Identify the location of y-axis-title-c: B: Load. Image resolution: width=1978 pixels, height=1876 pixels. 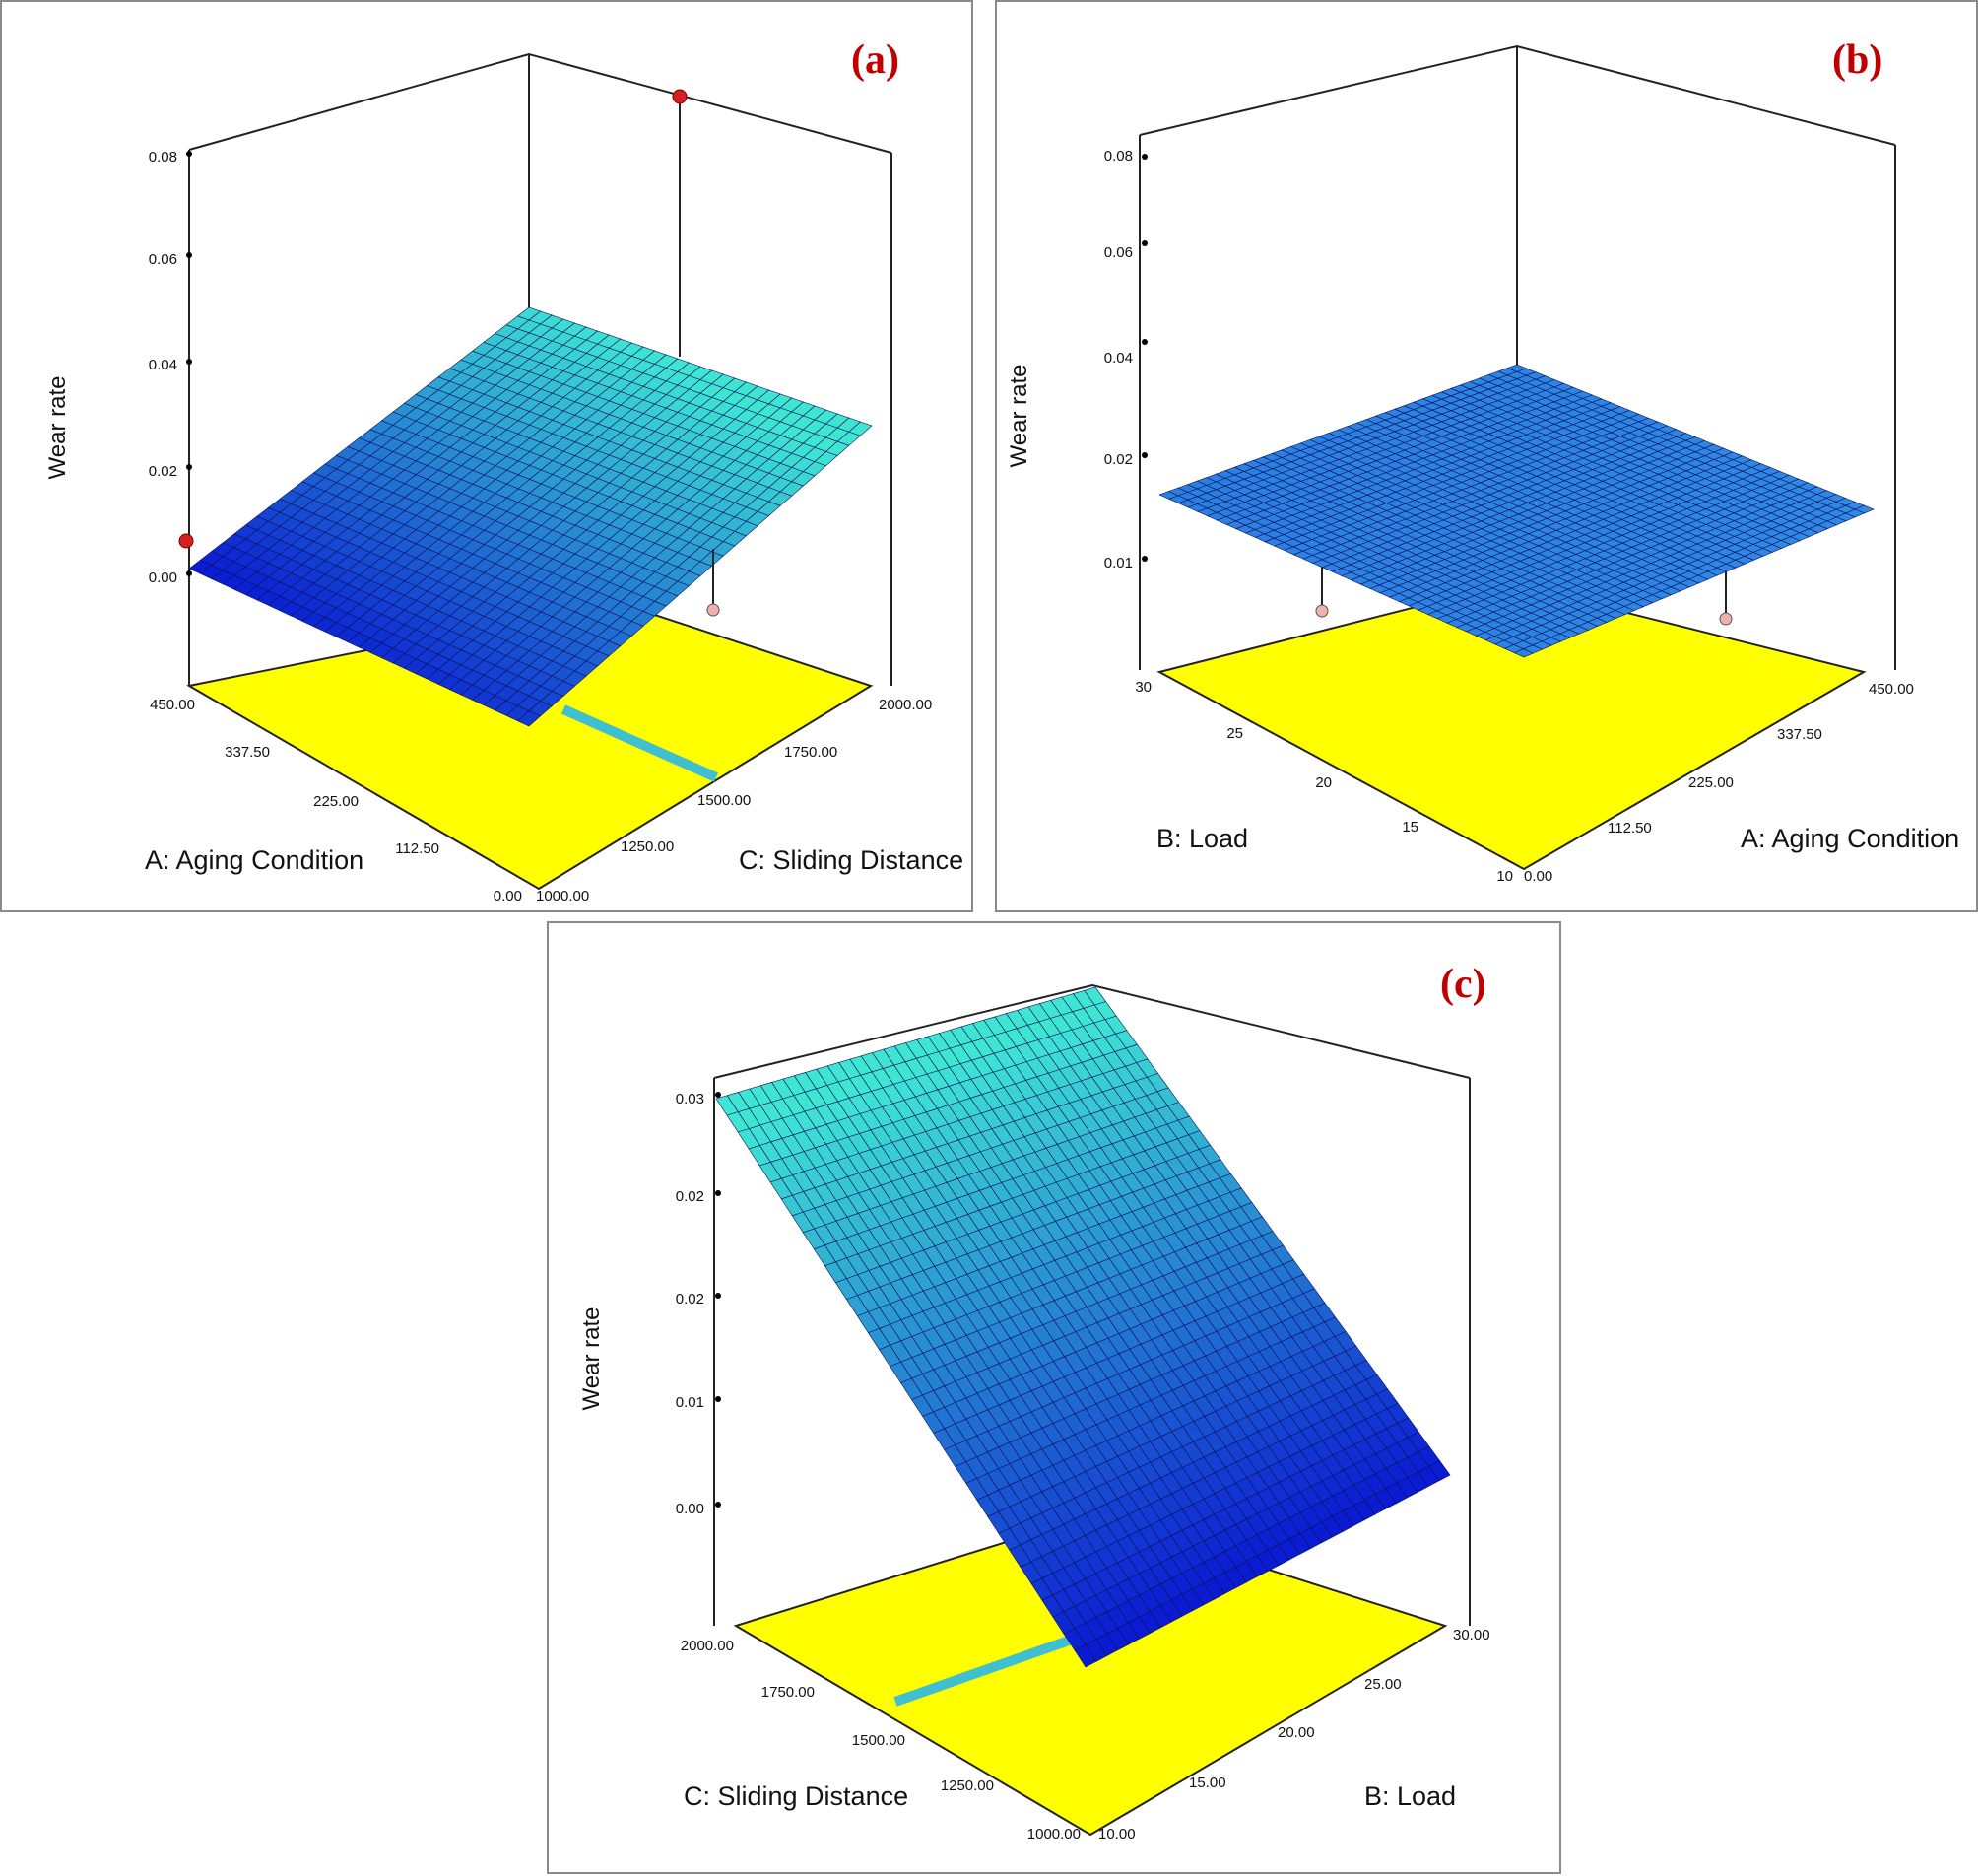
(1410, 1796).